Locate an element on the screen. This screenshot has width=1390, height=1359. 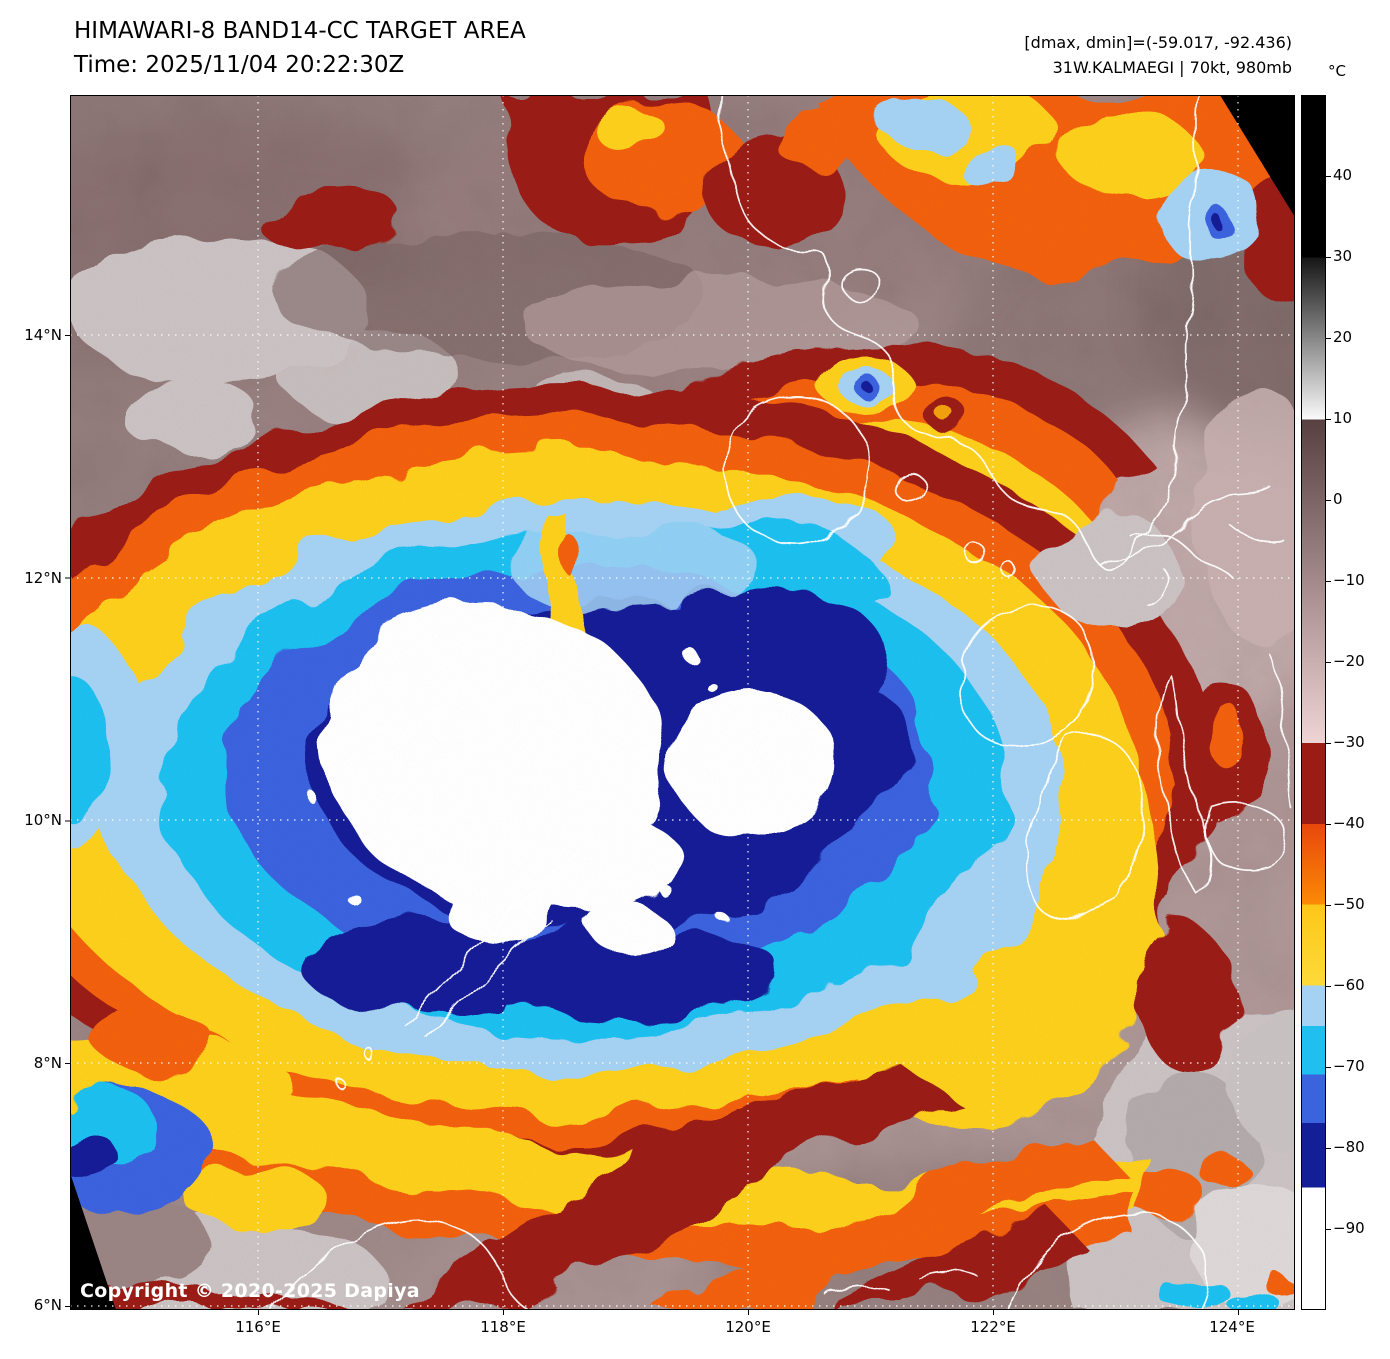
storm-info: 31W.KALMAEGI | 70kt, 980mb is located at coordinates (1172, 67).